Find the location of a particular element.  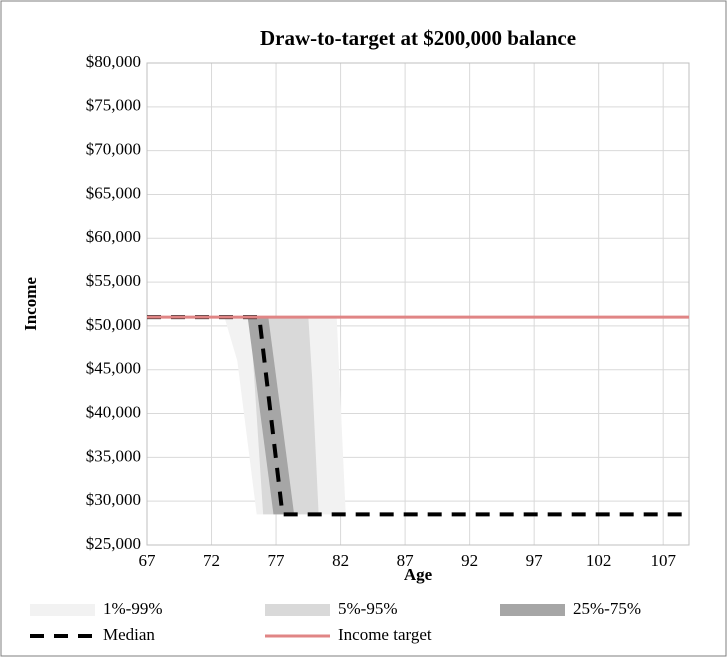

y-tick-label: $75,000 is located at coordinates (113, 105).